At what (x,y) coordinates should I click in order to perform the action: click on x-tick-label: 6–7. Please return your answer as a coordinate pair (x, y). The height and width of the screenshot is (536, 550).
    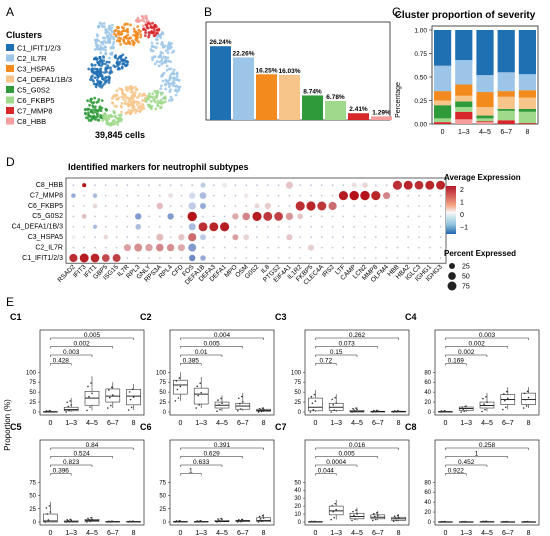
    Looking at the image, I should click on (378, 423).